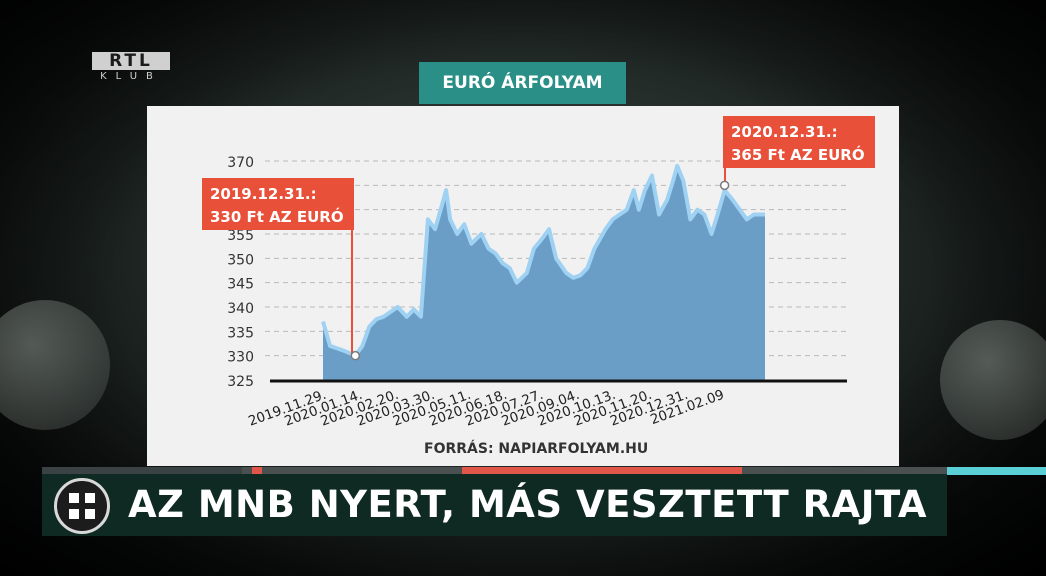 This screenshot has width=1046, height=576. What do you see at coordinates (263, 194) in the screenshot?
I see `callout-date: 2019.12.31.:` at bounding box center [263, 194].